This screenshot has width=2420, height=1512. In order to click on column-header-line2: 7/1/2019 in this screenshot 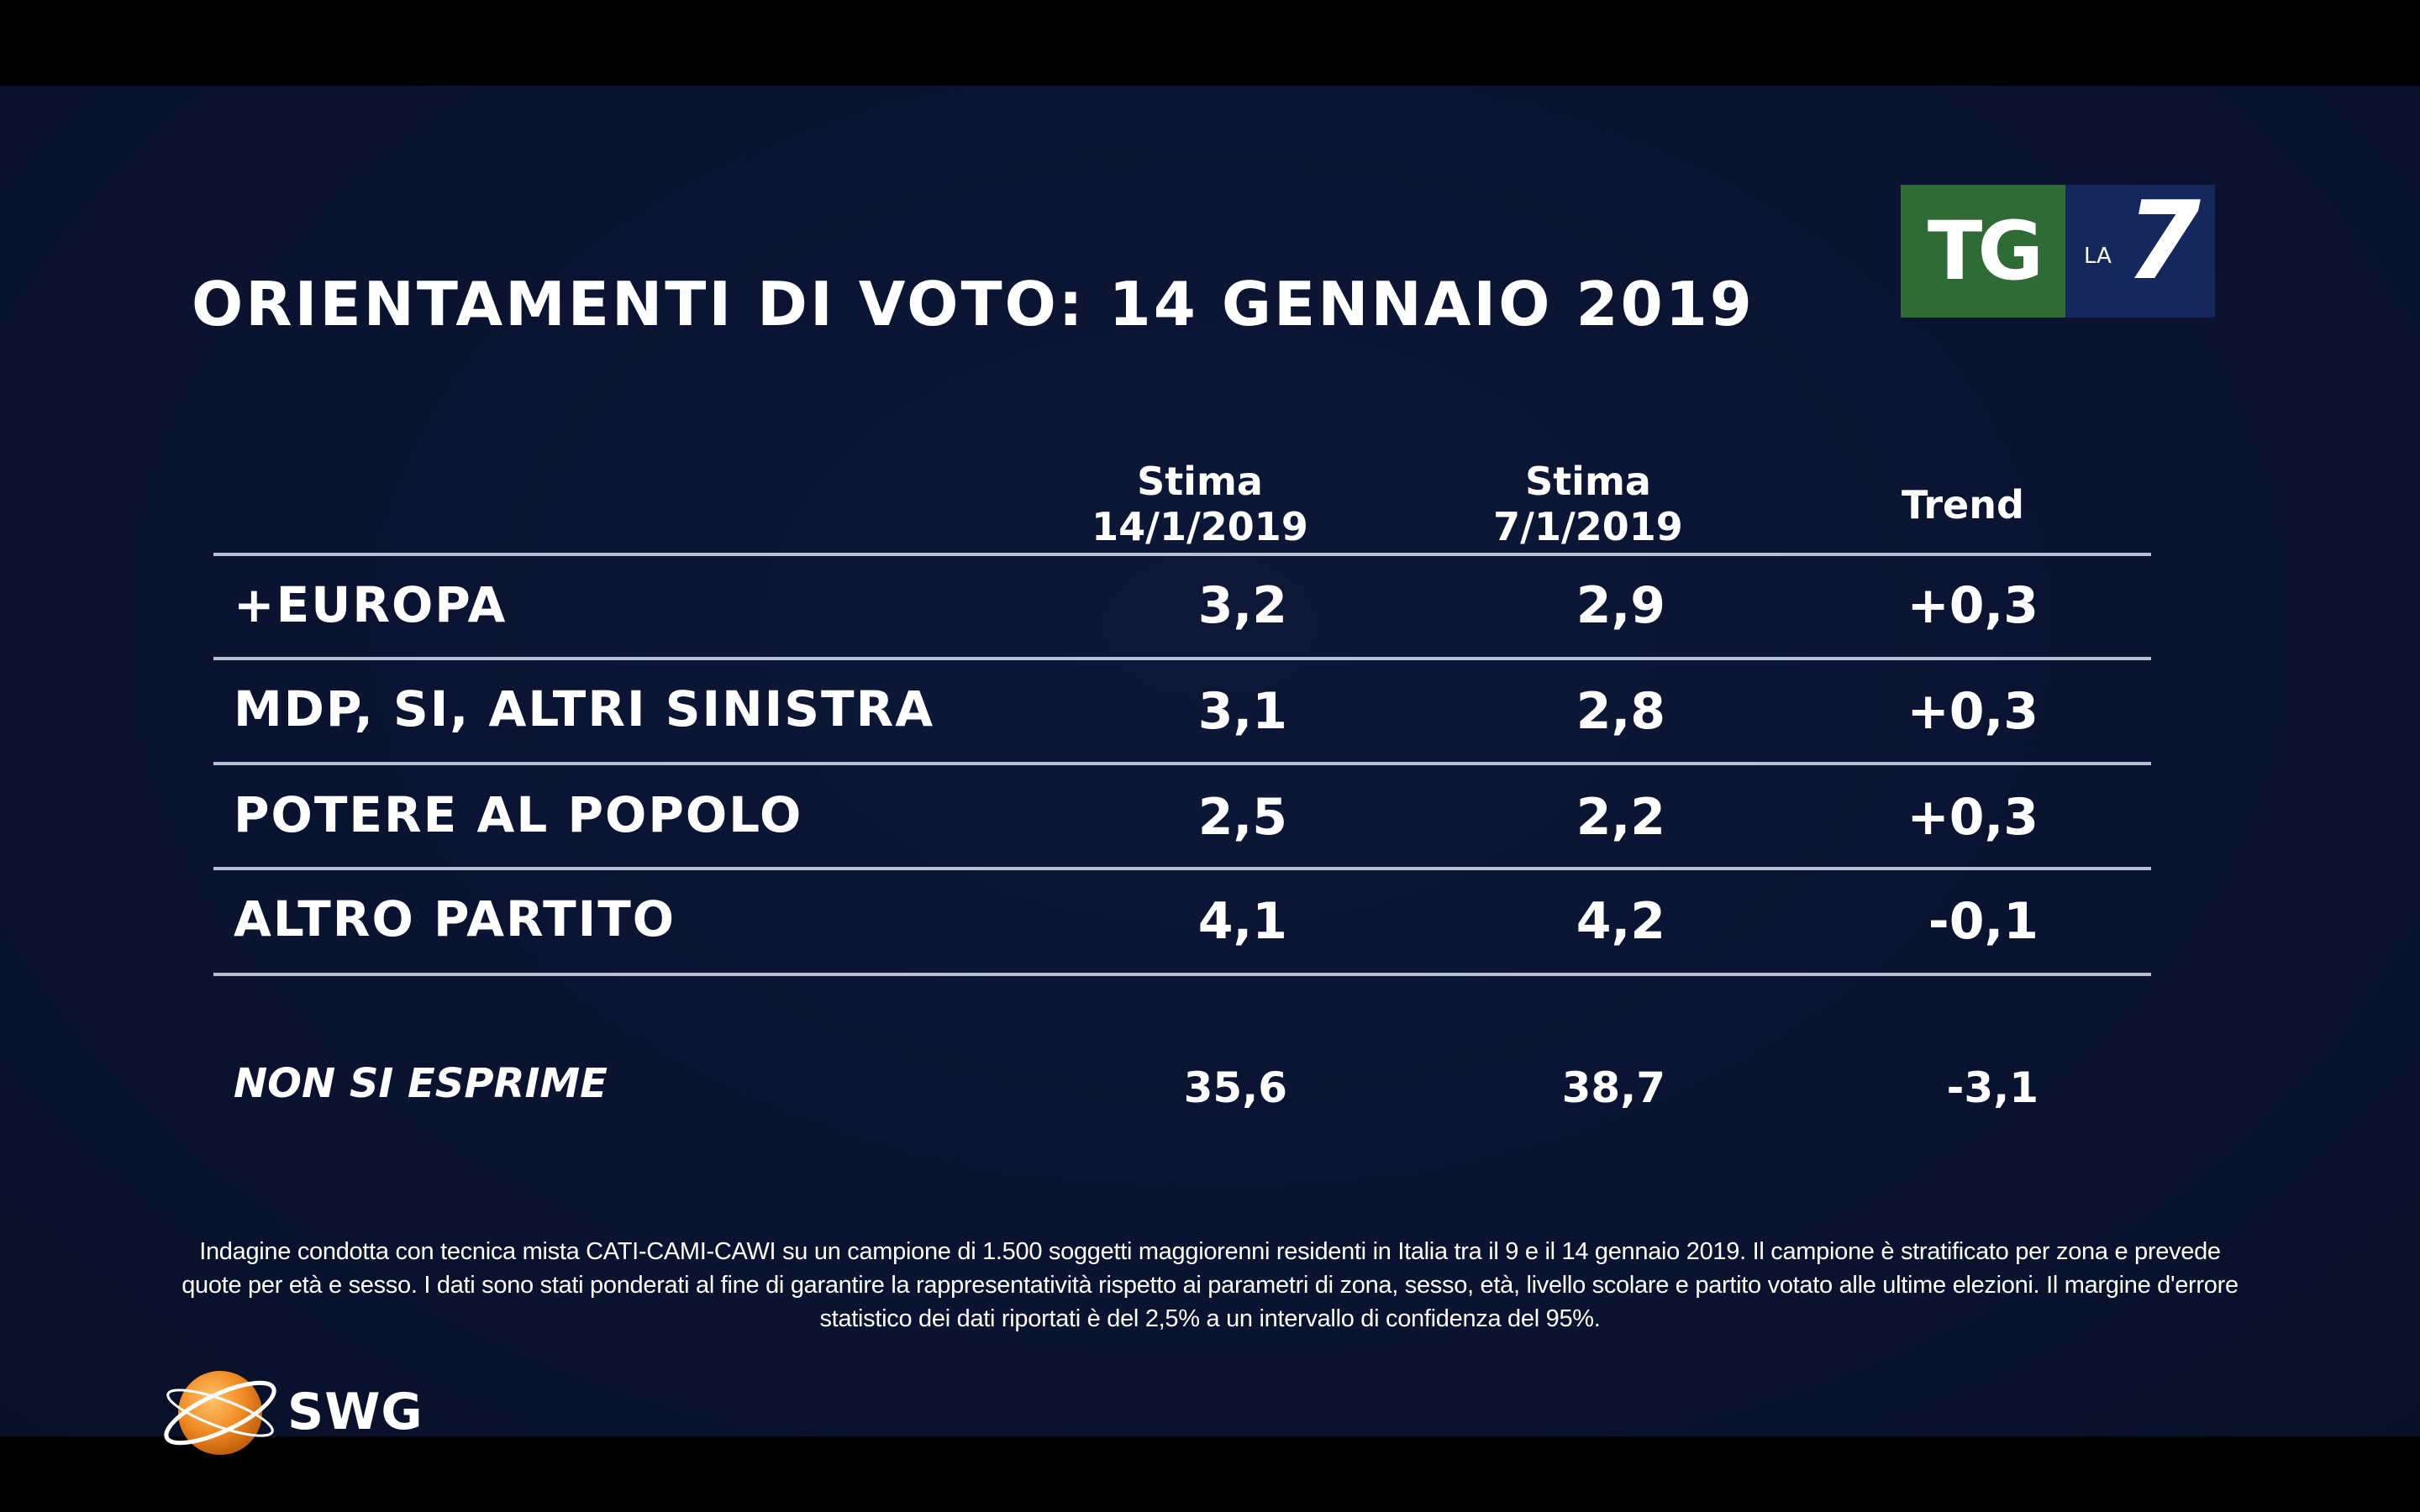, I will do `click(1588, 526)`.